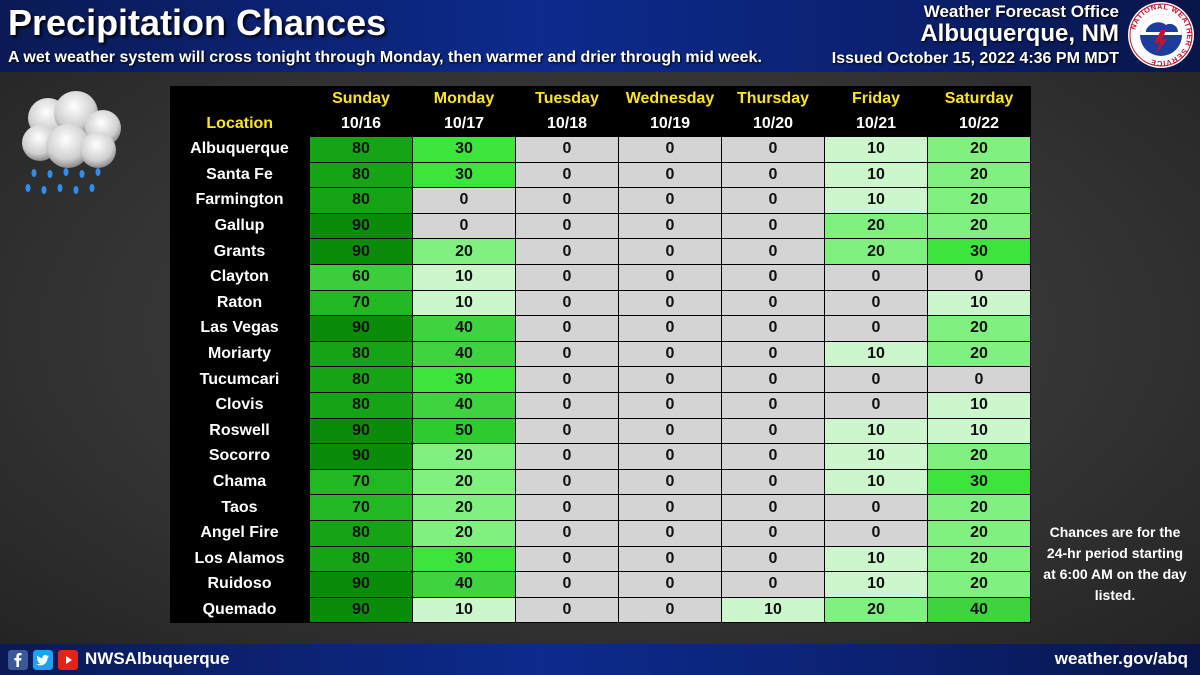 The image size is (1200, 675). What do you see at coordinates (240, 559) in the screenshot?
I see `location-cell: Los Alamos` at bounding box center [240, 559].